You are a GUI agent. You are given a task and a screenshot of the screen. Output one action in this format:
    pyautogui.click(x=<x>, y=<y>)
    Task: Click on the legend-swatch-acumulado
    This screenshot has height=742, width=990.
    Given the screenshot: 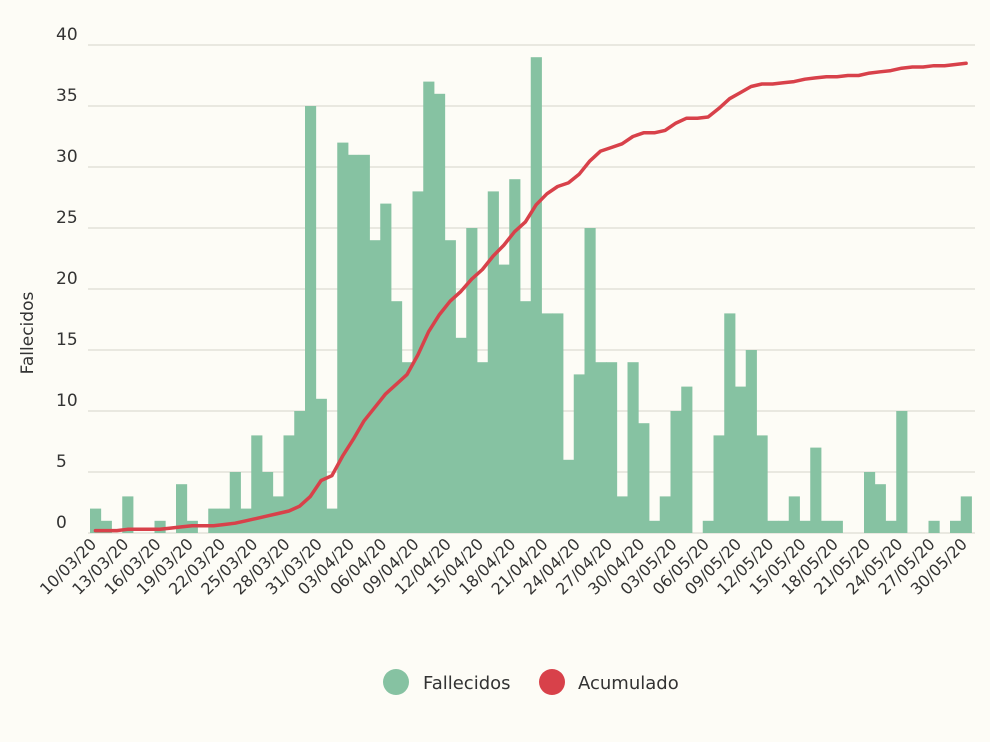 What is the action you would take?
    pyautogui.click(x=552, y=682)
    